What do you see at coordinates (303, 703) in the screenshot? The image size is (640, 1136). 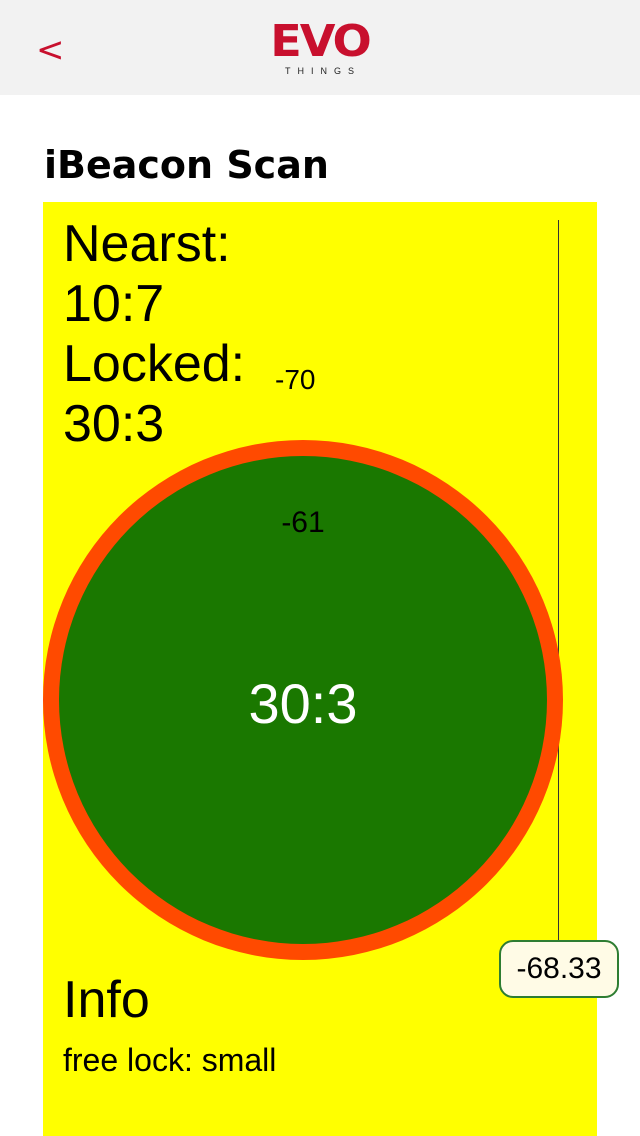 I see `circle-beacon-label: 30:3` at bounding box center [303, 703].